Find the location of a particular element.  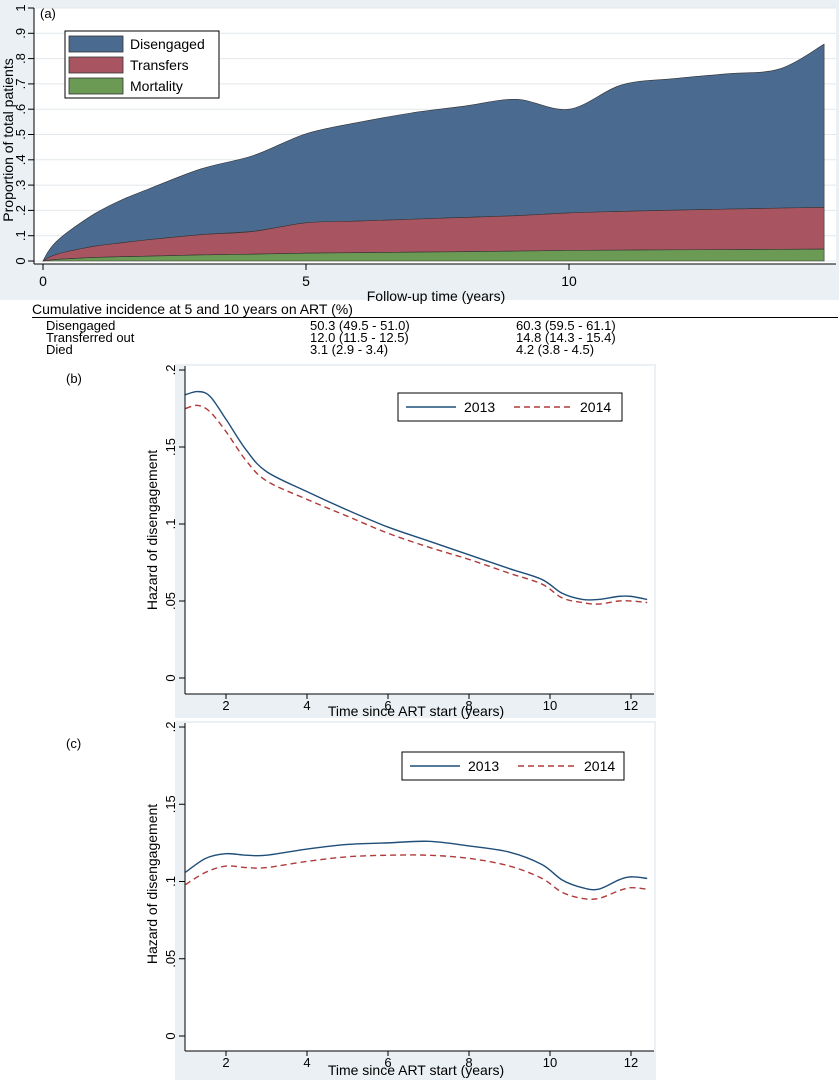

row-10y-value: 60.3 (59.5 - 61.1) is located at coordinates (566, 325).